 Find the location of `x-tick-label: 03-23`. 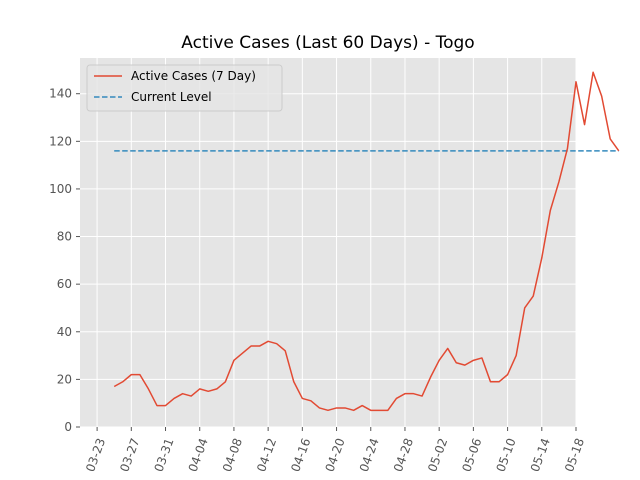

x-tick-label: 03-23 is located at coordinates (95, 455).